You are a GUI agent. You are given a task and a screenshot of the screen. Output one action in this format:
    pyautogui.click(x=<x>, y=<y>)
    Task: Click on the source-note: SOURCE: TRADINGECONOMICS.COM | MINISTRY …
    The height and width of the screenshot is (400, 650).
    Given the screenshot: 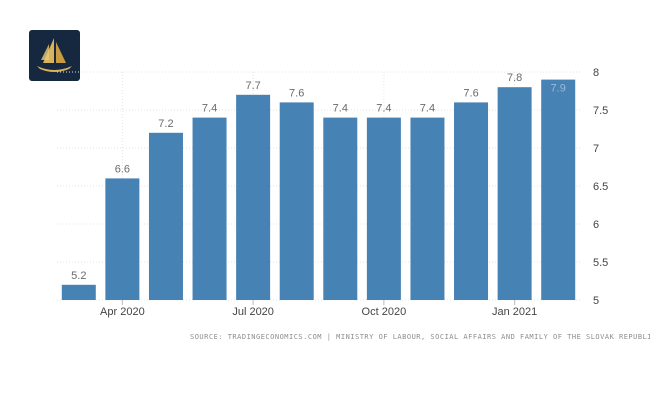 What is the action you would take?
    pyautogui.click(x=420, y=337)
    